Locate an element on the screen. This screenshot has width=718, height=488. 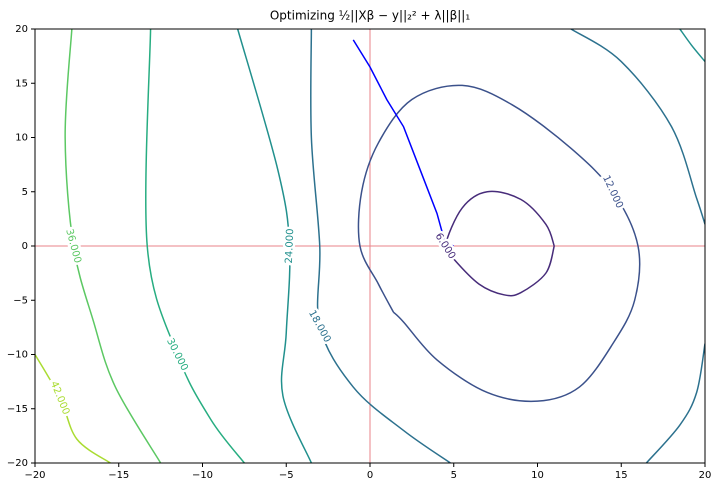
x-tick-label: −10 is located at coordinates (202, 475).